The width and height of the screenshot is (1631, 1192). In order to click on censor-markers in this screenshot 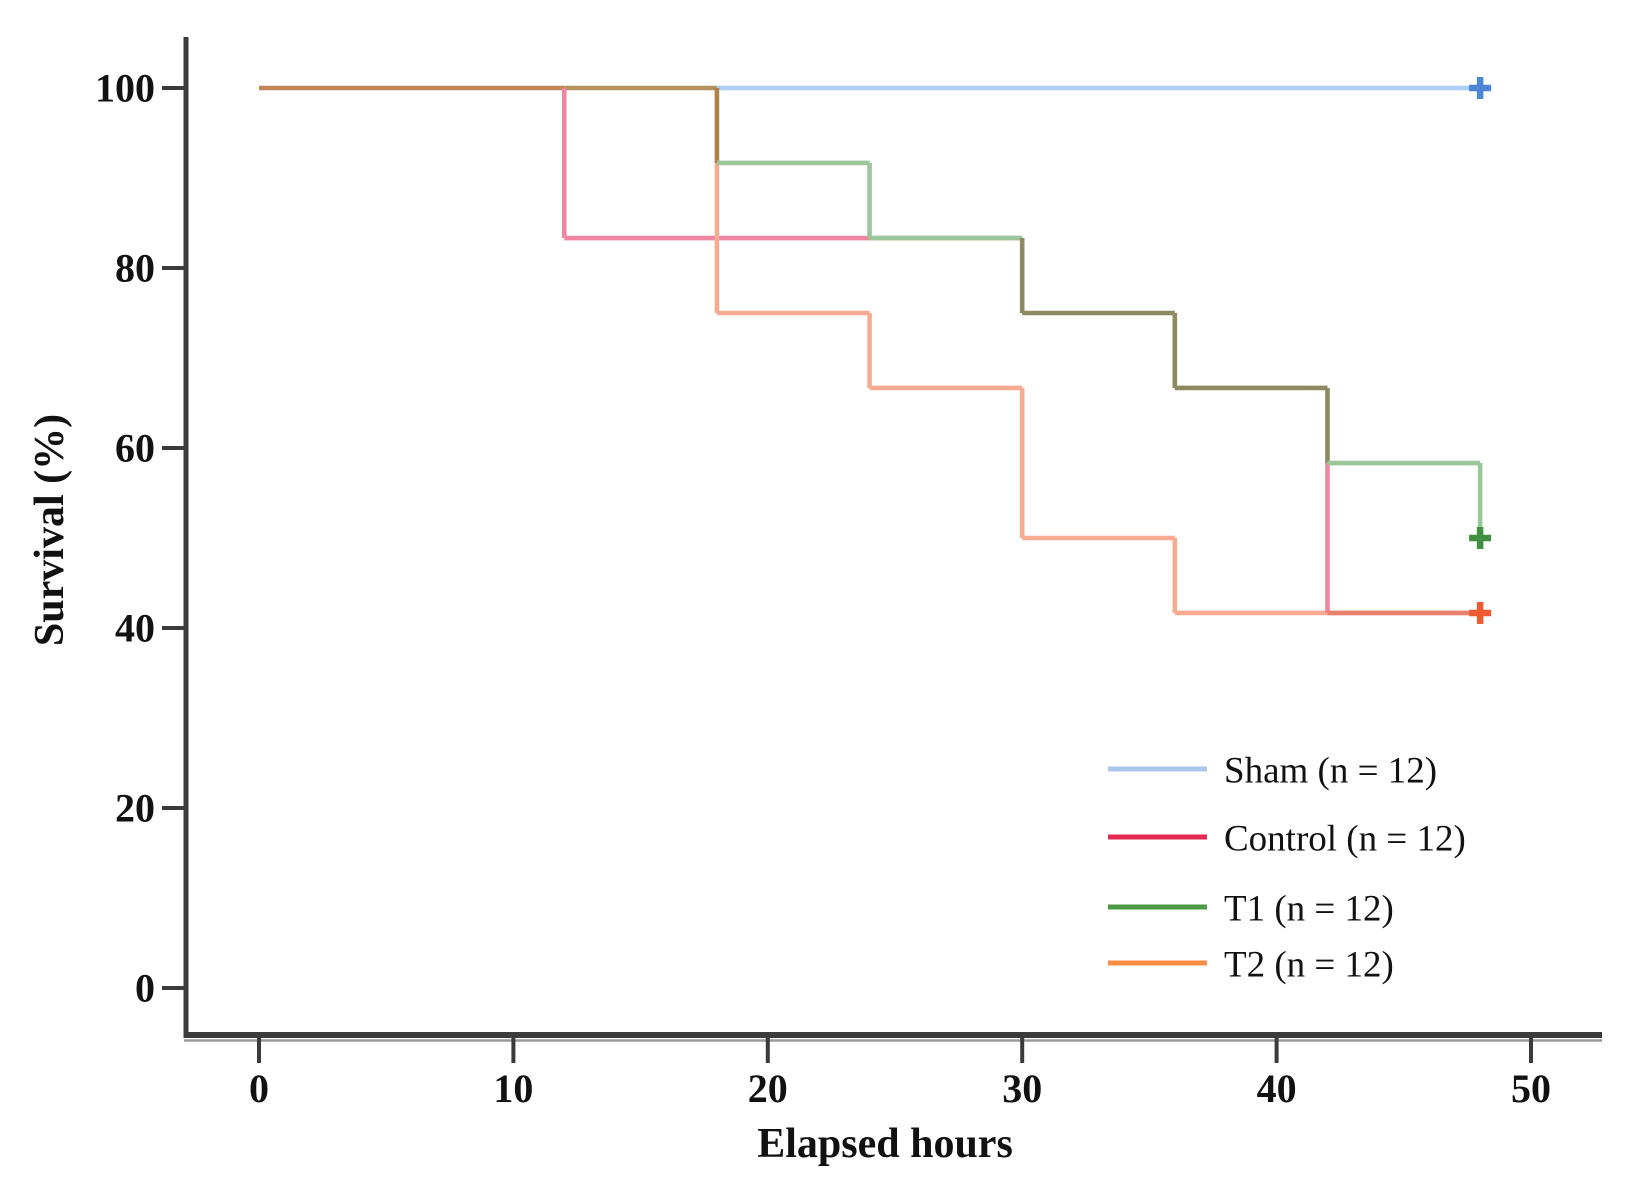, I will do `click(1480, 350)`.